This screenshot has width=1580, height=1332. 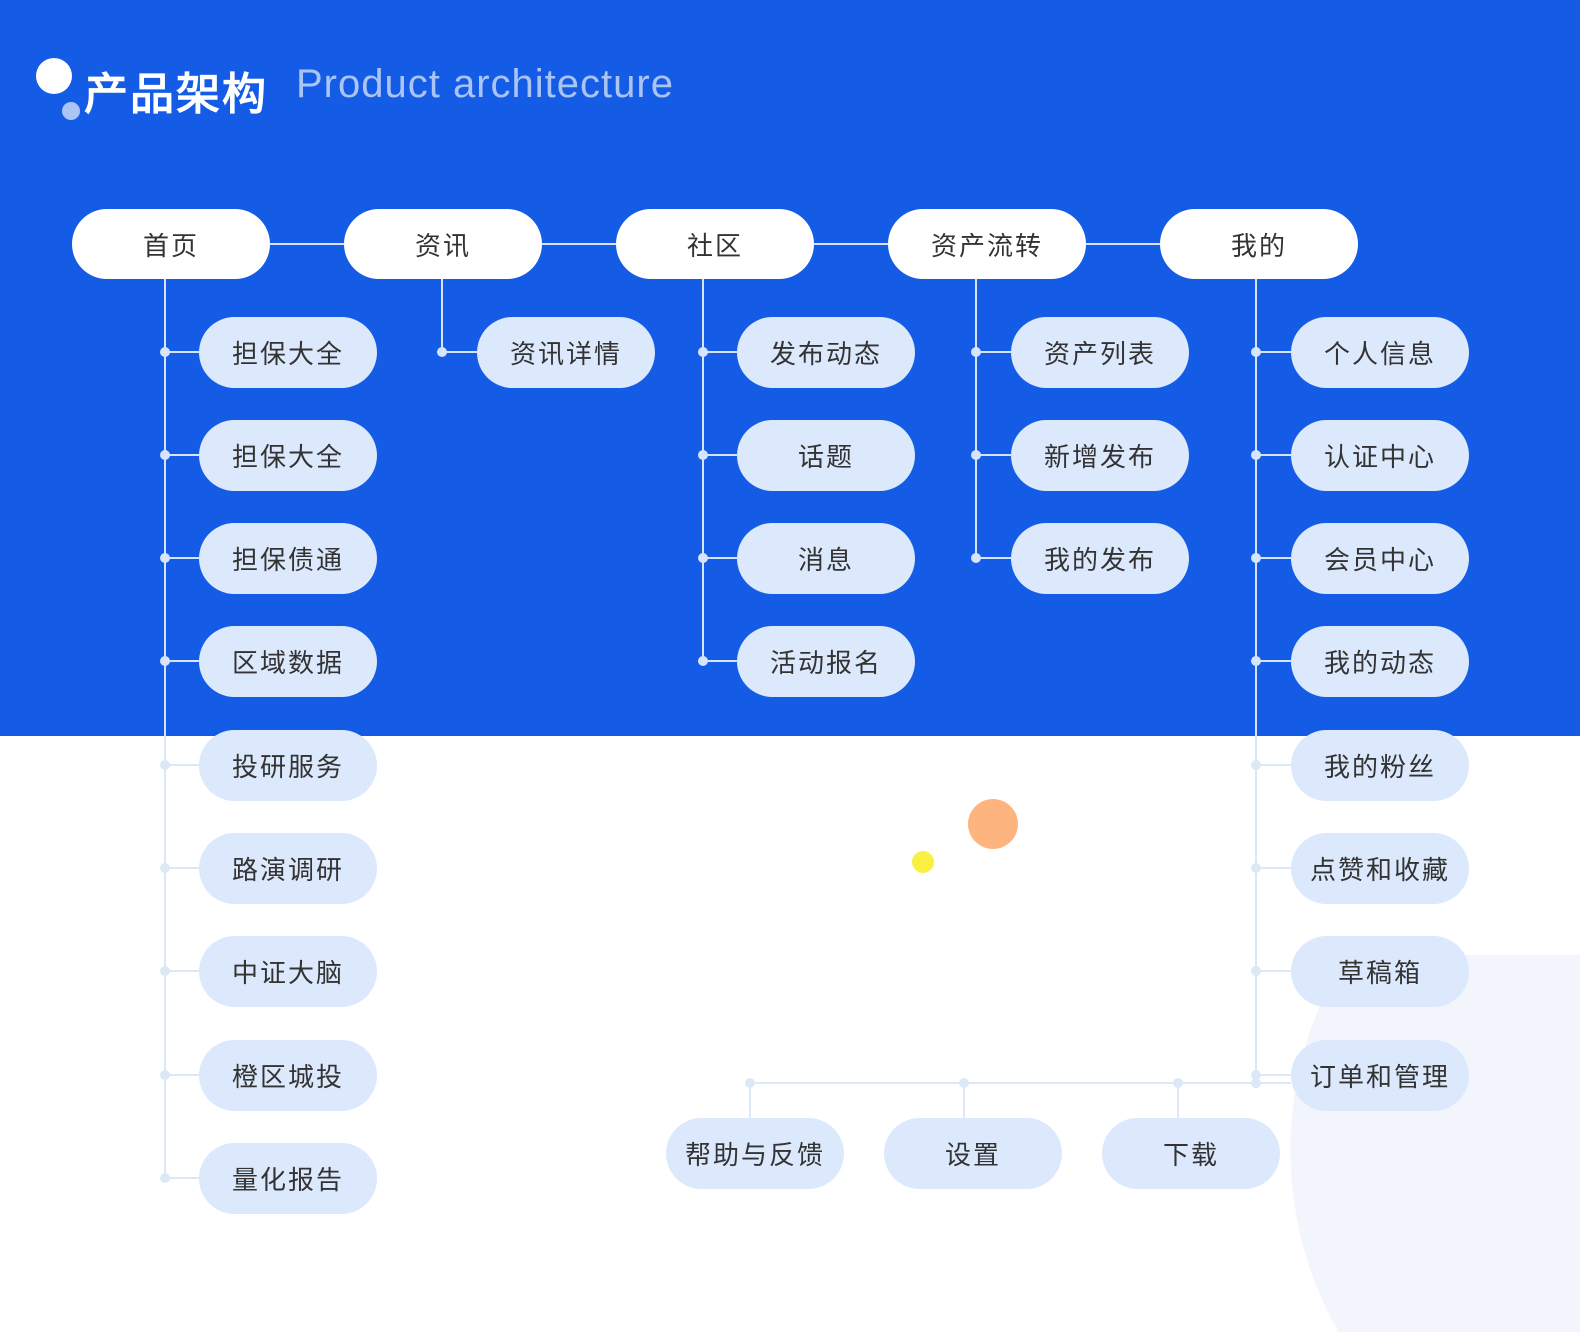 I want to click on child-node: 中证大脑, so click(x=288, y=971).